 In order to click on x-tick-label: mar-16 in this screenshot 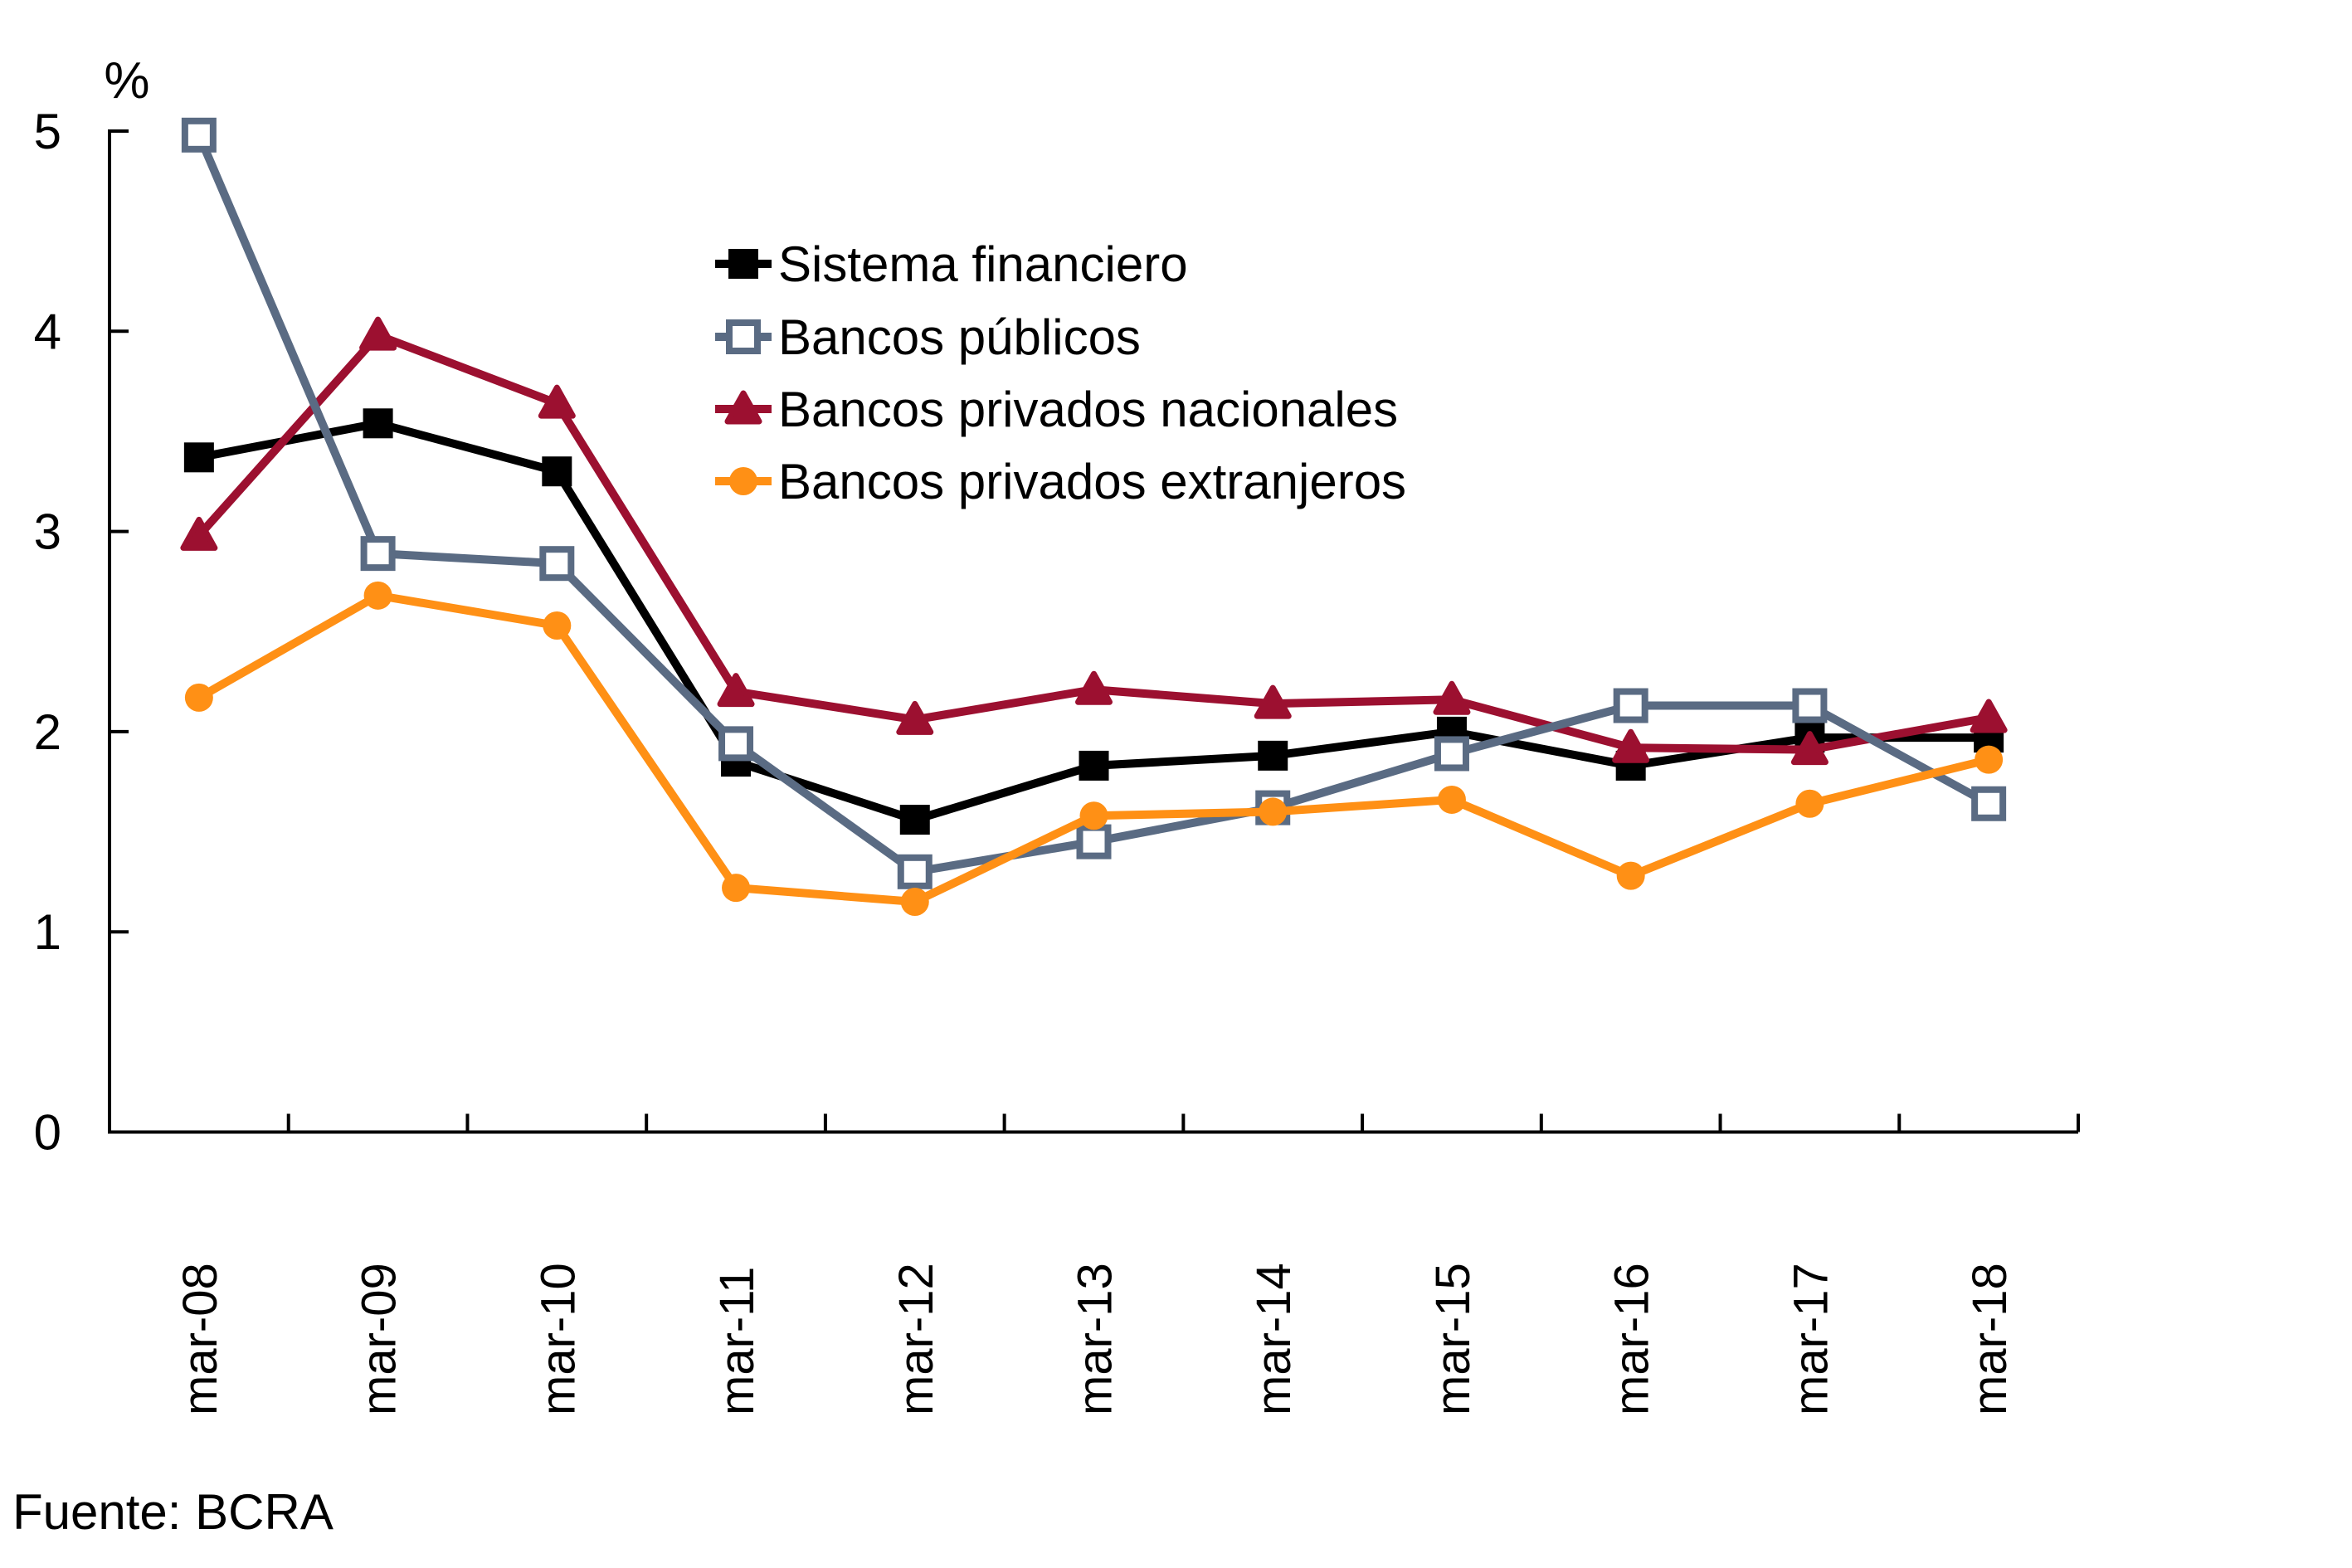, I will do `click(1632, 1339)`.